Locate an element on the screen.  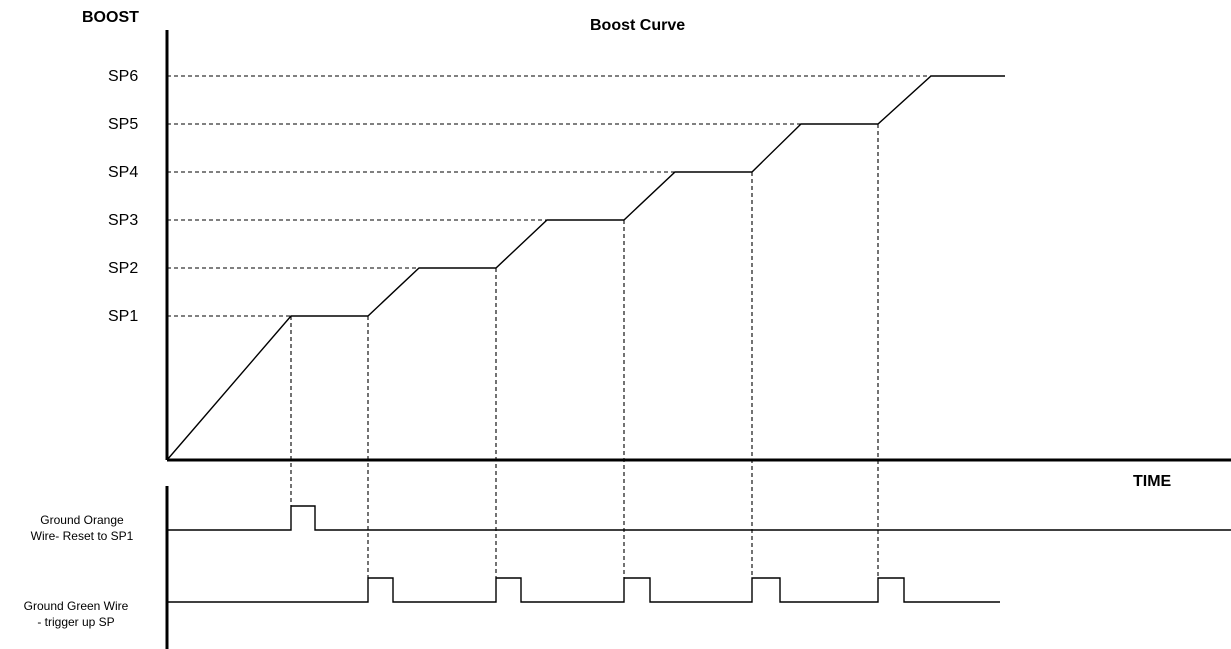
green-wire-label-line2: - trigger up SP is located at coordinates (75, 622).